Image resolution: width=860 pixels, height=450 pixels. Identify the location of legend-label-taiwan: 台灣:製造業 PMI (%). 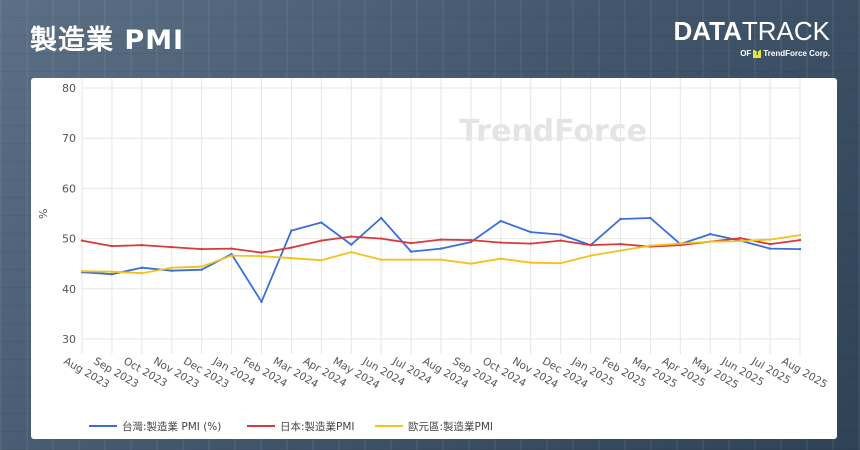
(171, 426).